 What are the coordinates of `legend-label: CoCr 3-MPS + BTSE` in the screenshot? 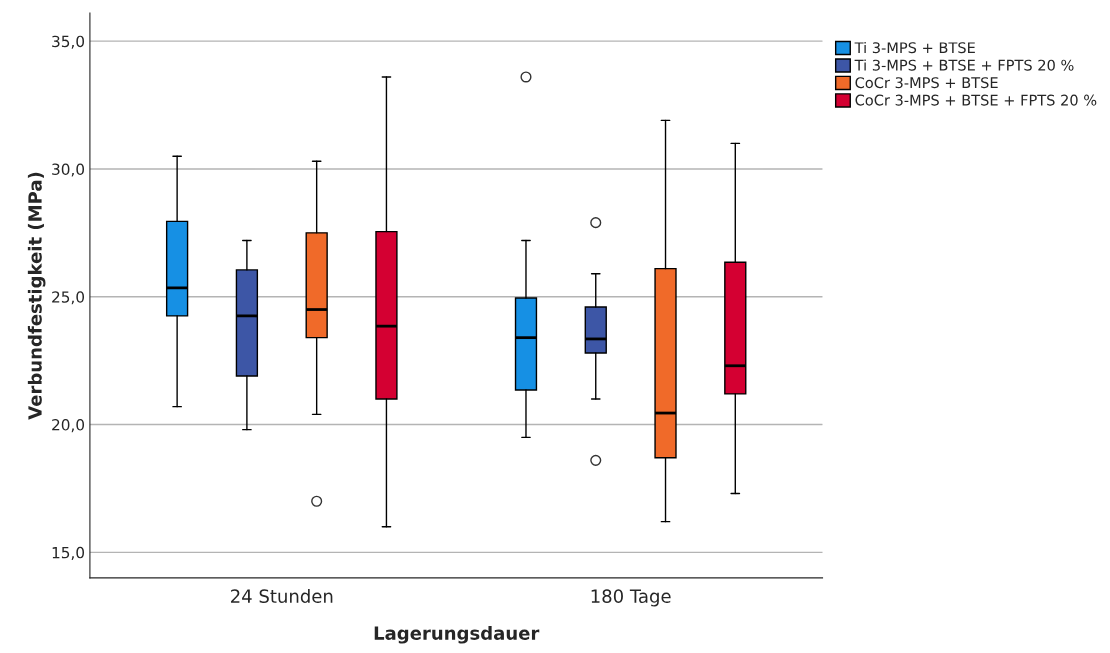 It's located at (926, 83).